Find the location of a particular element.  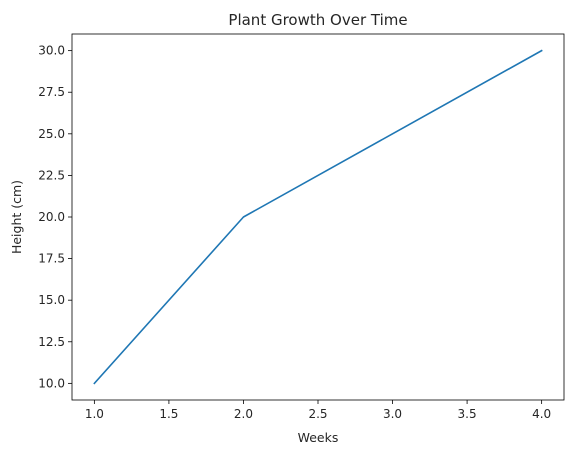

y-tick-label: 20.0 is located at coordinates (51, 217).